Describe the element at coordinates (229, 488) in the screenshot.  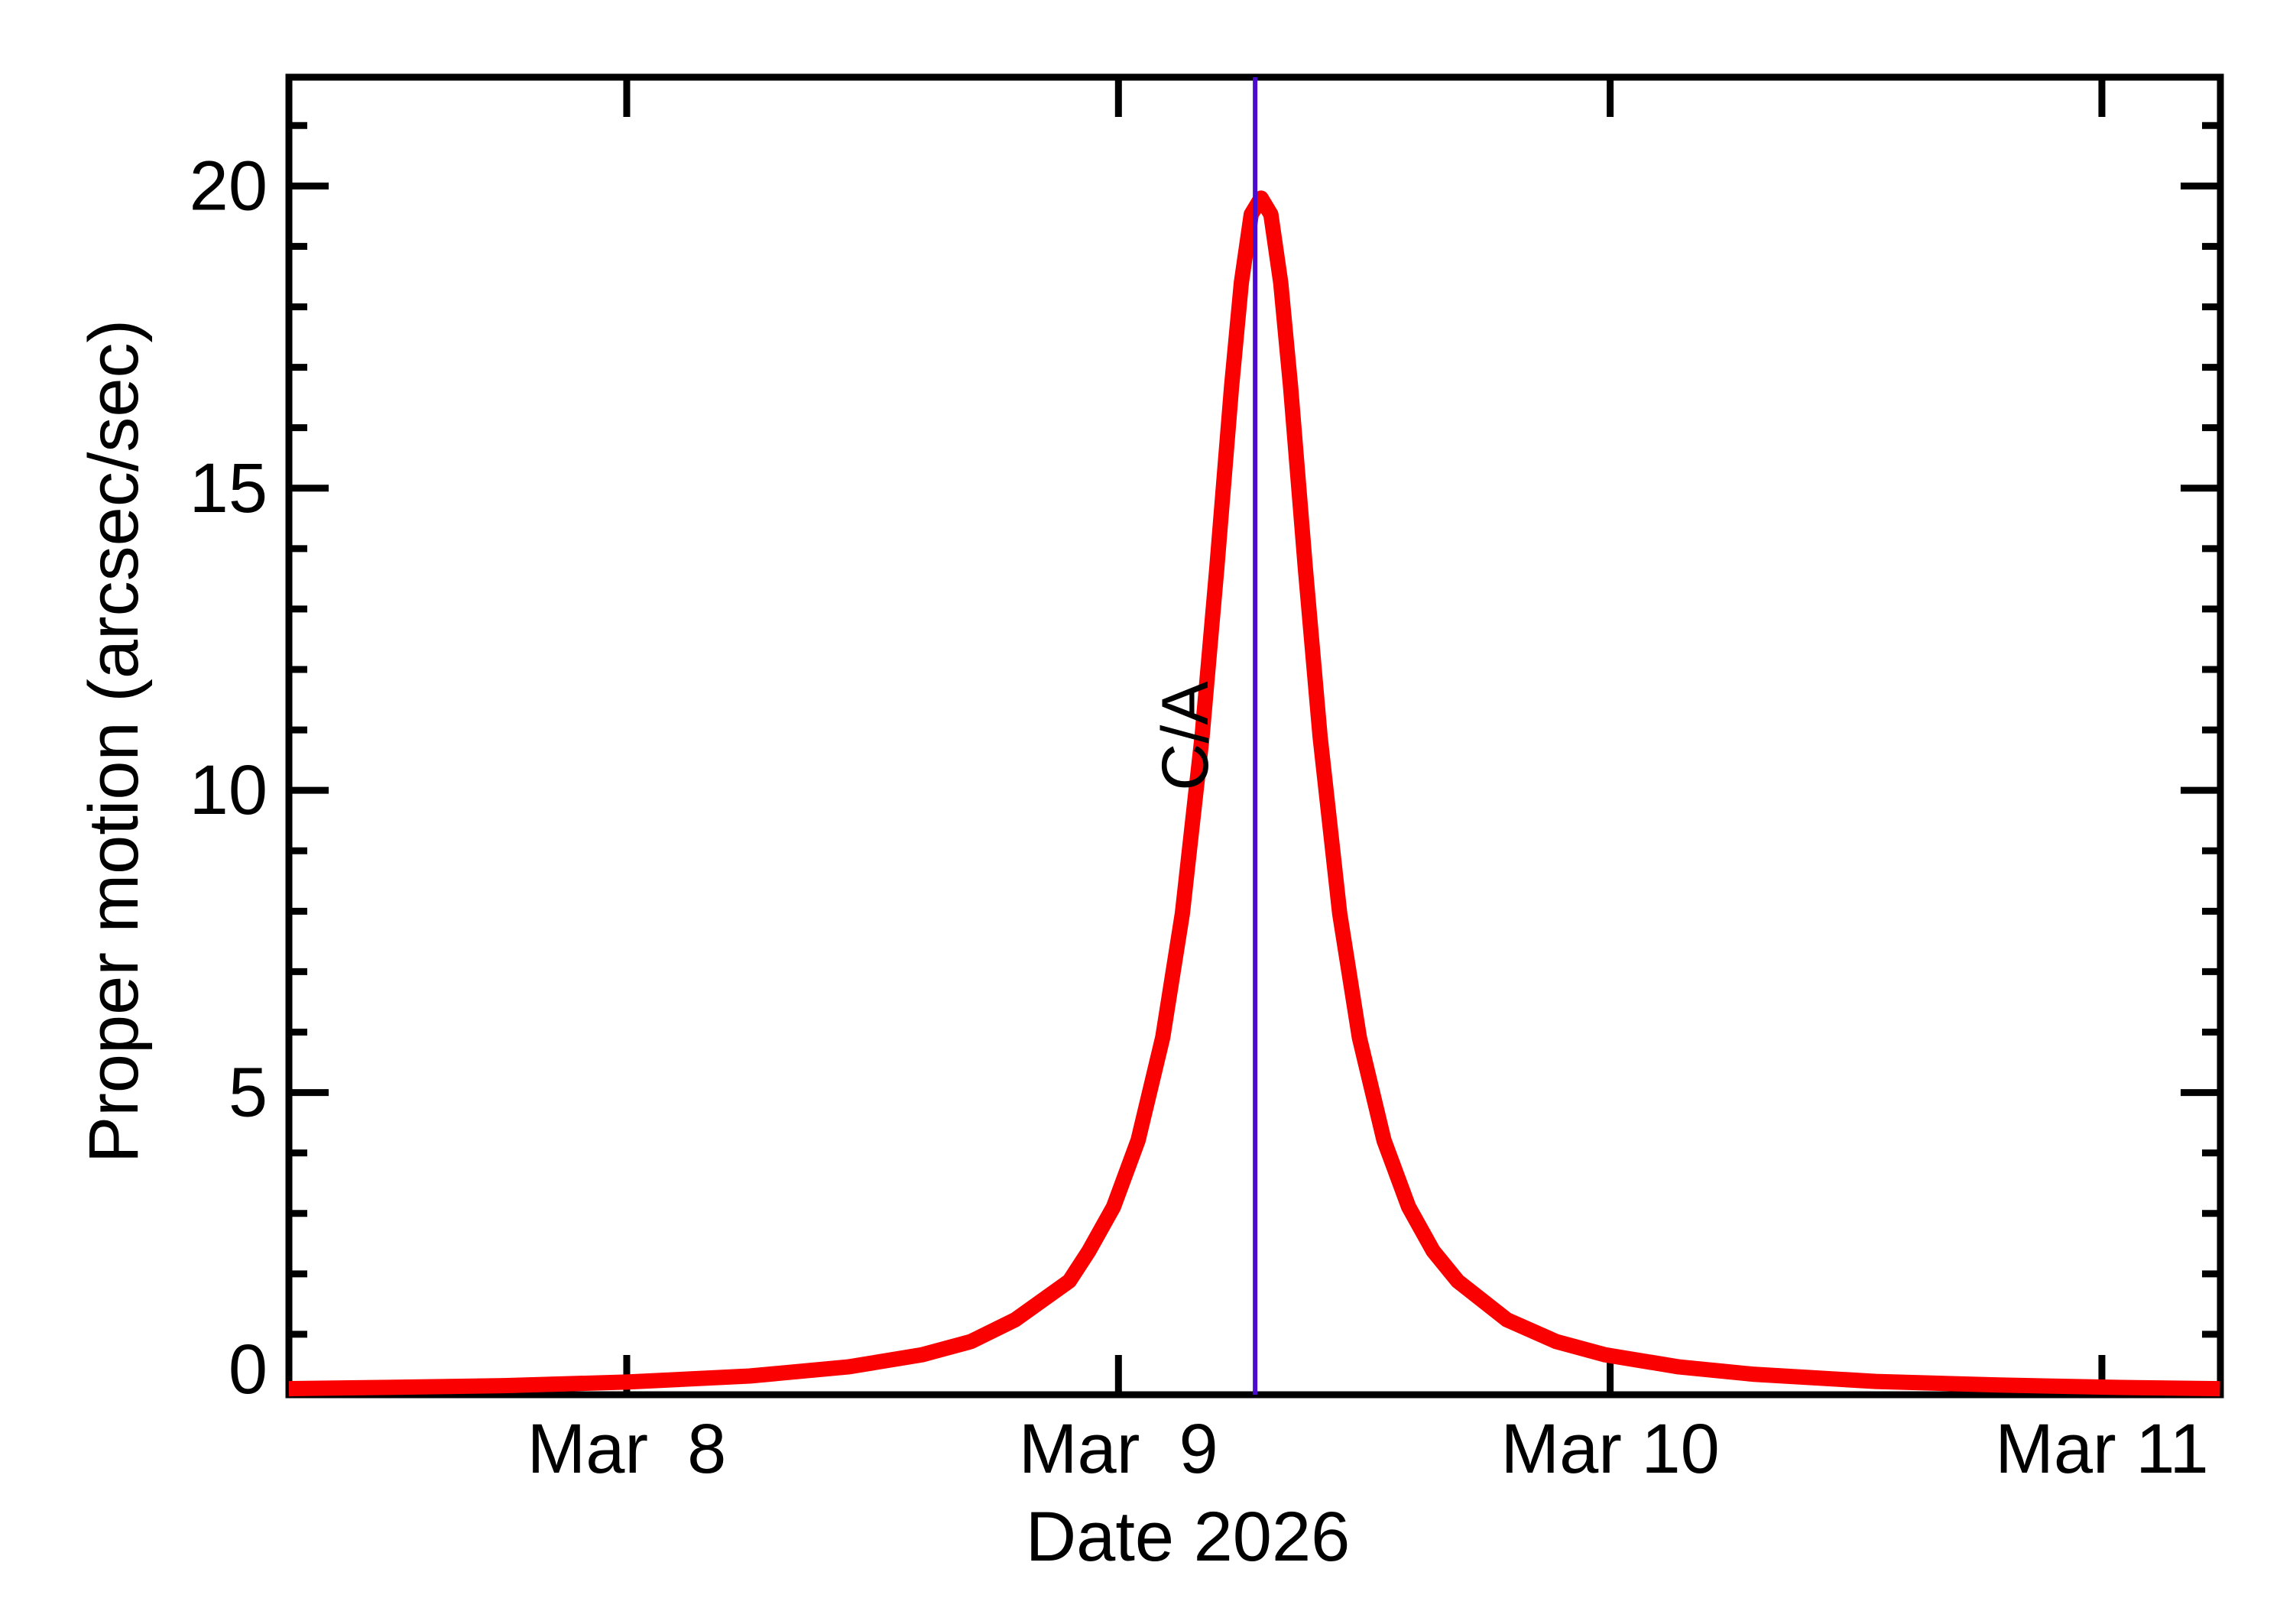
I see `y-tick-label: 15` at that location.